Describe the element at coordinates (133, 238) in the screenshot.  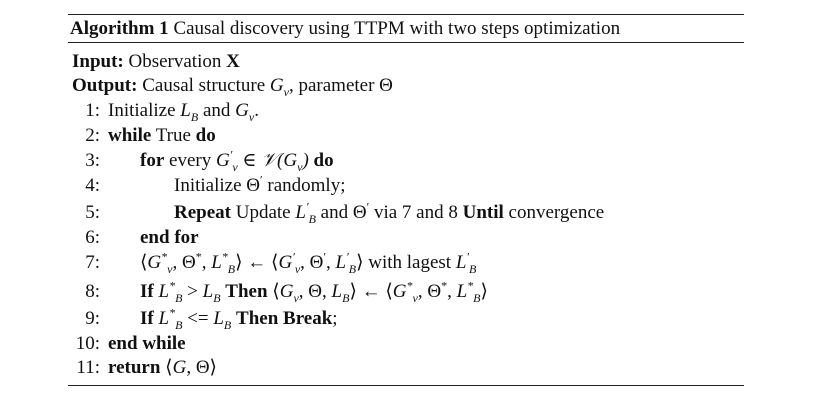
I see `algo-line-6: 6: end for` at that location.